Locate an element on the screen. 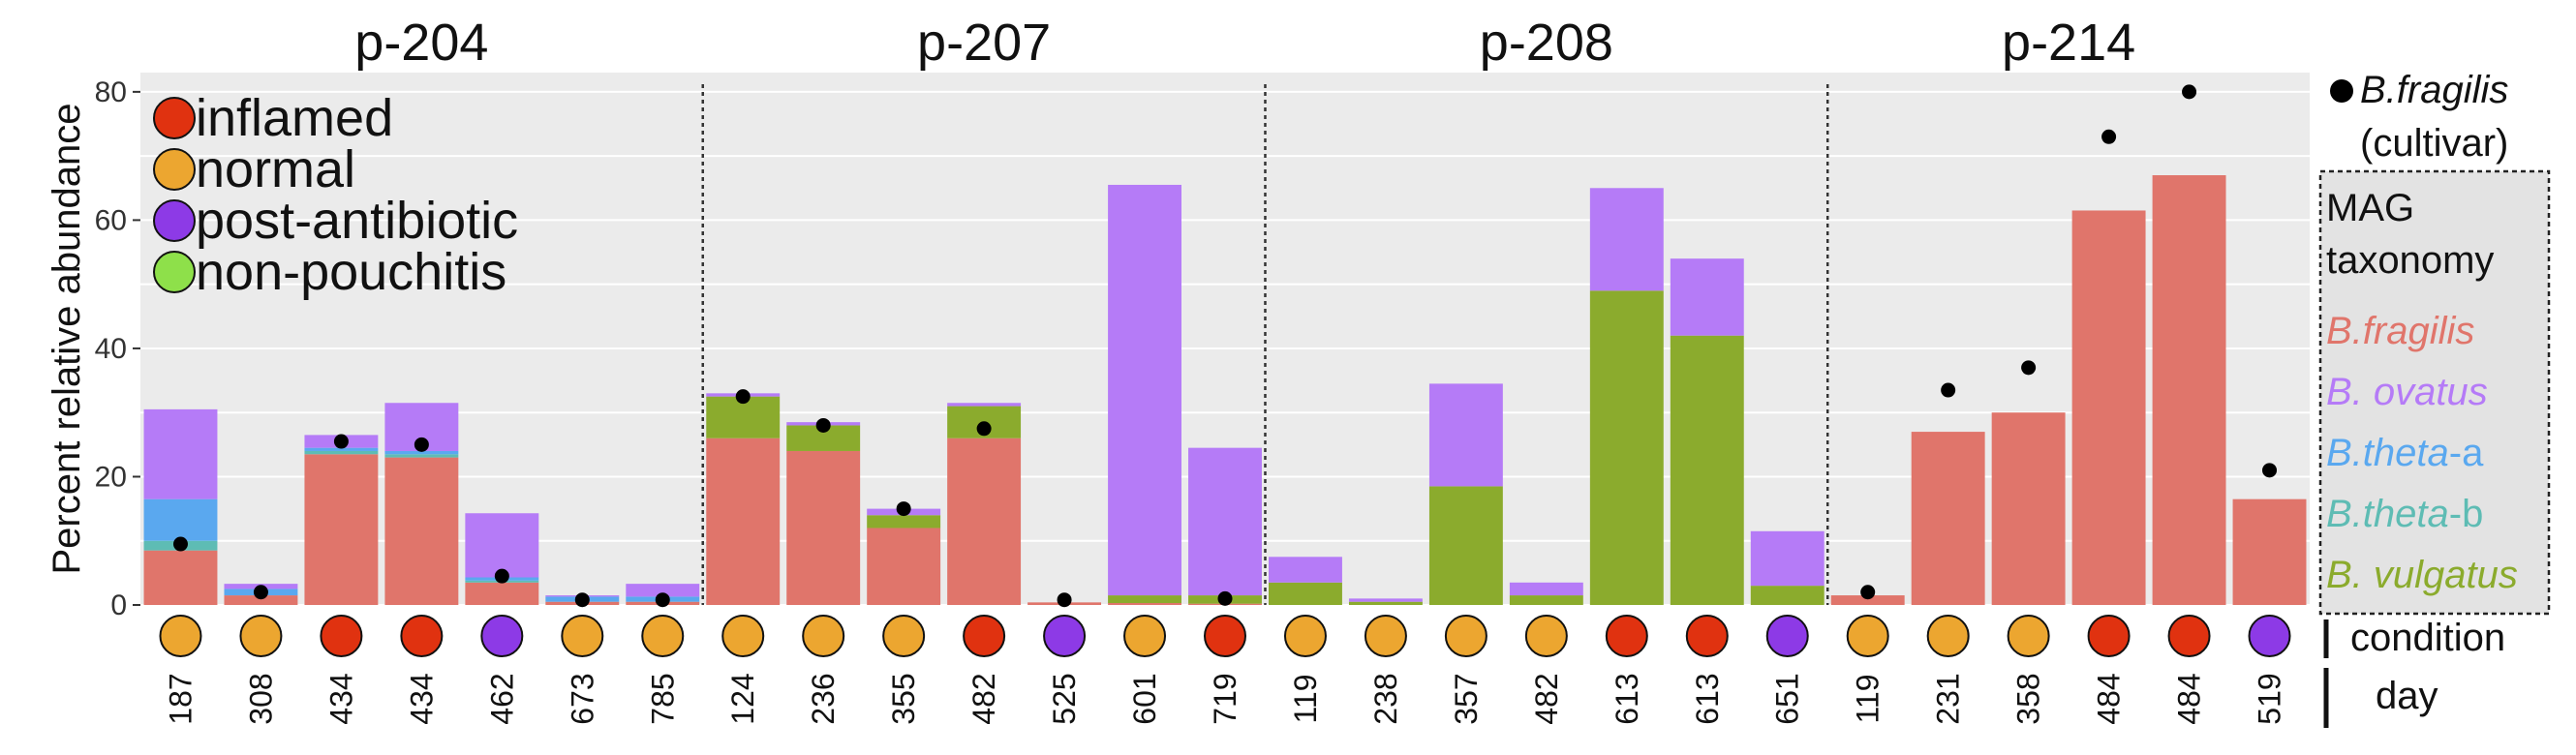 The height and width of the screenshot is (755, 2576). legend-cultivar-sublabel: (cultivar) is located at coordinates (2434, 143).